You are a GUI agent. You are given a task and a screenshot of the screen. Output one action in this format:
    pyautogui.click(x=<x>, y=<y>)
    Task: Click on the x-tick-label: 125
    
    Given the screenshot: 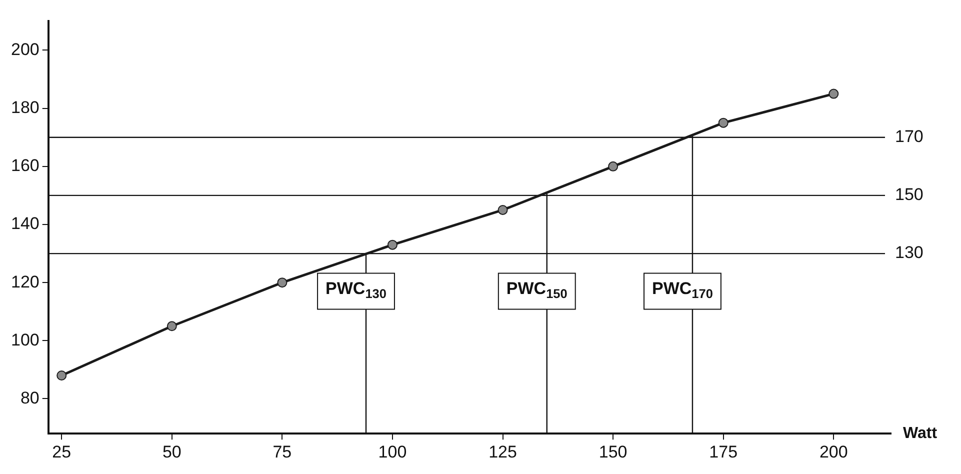 What is the action you would take?
    pyautogui.click(x=502, y=452)
    